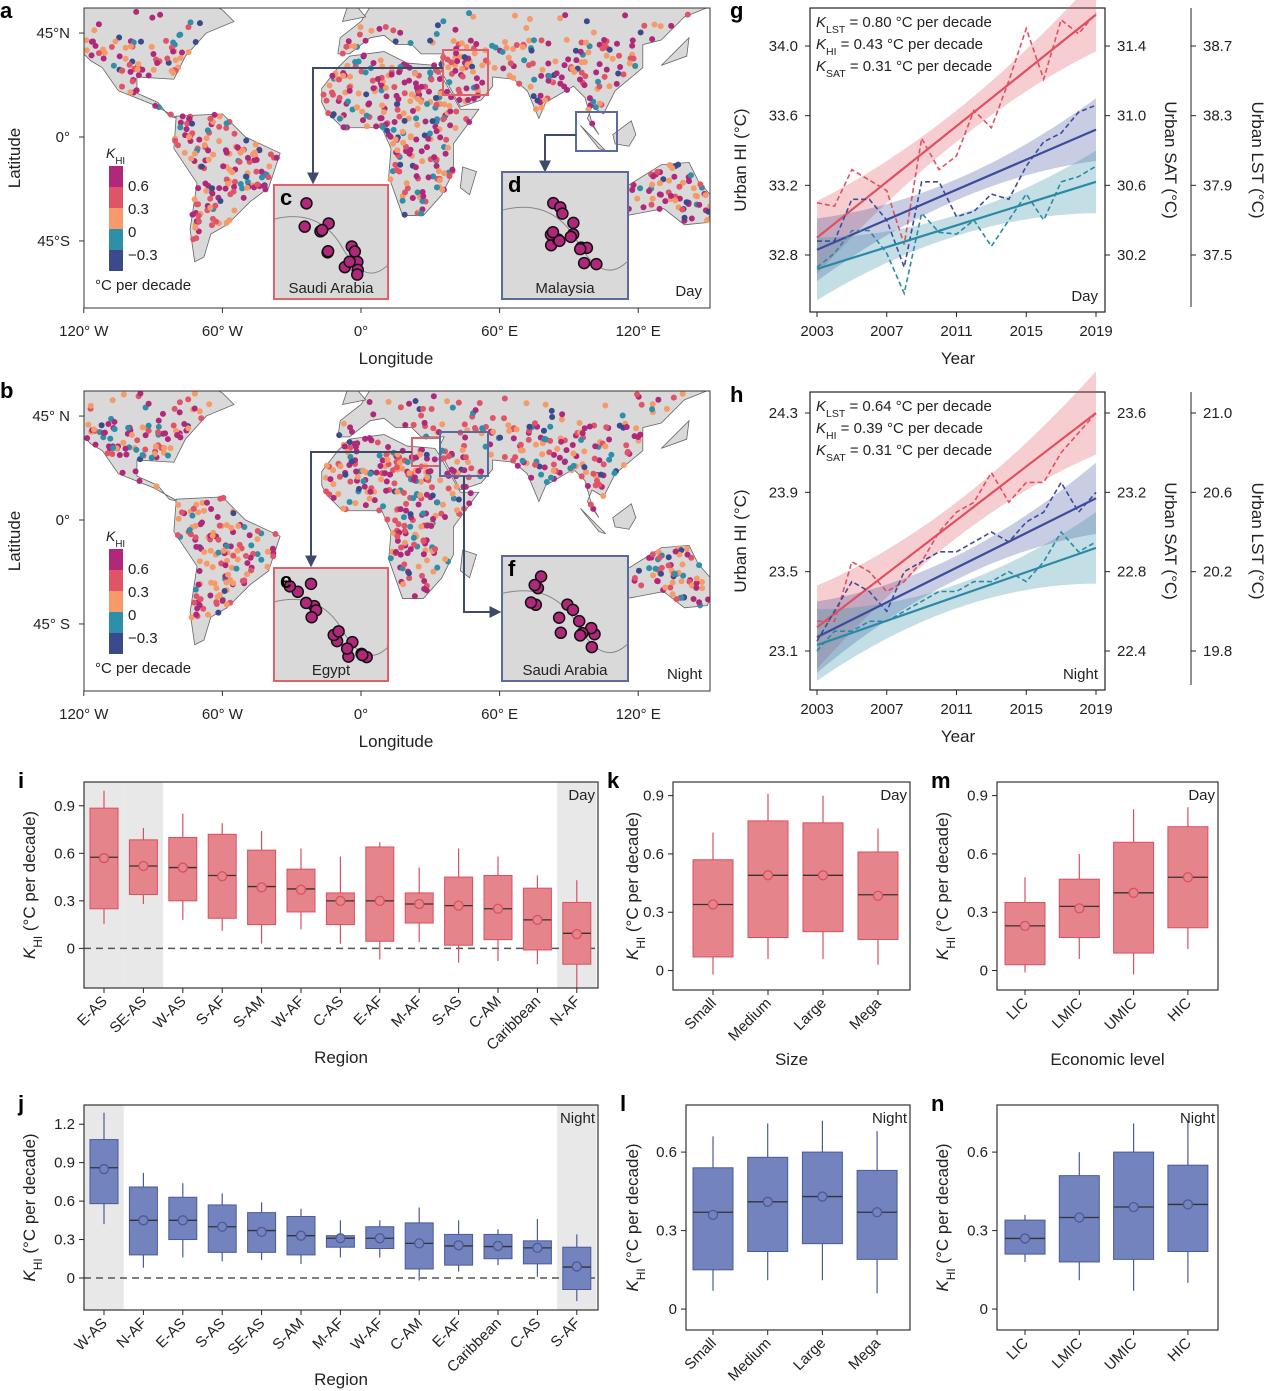  Describe the element at coordinates (1179, 1350) in the screenshot. I see `x-tick-label: HIC` at that location.